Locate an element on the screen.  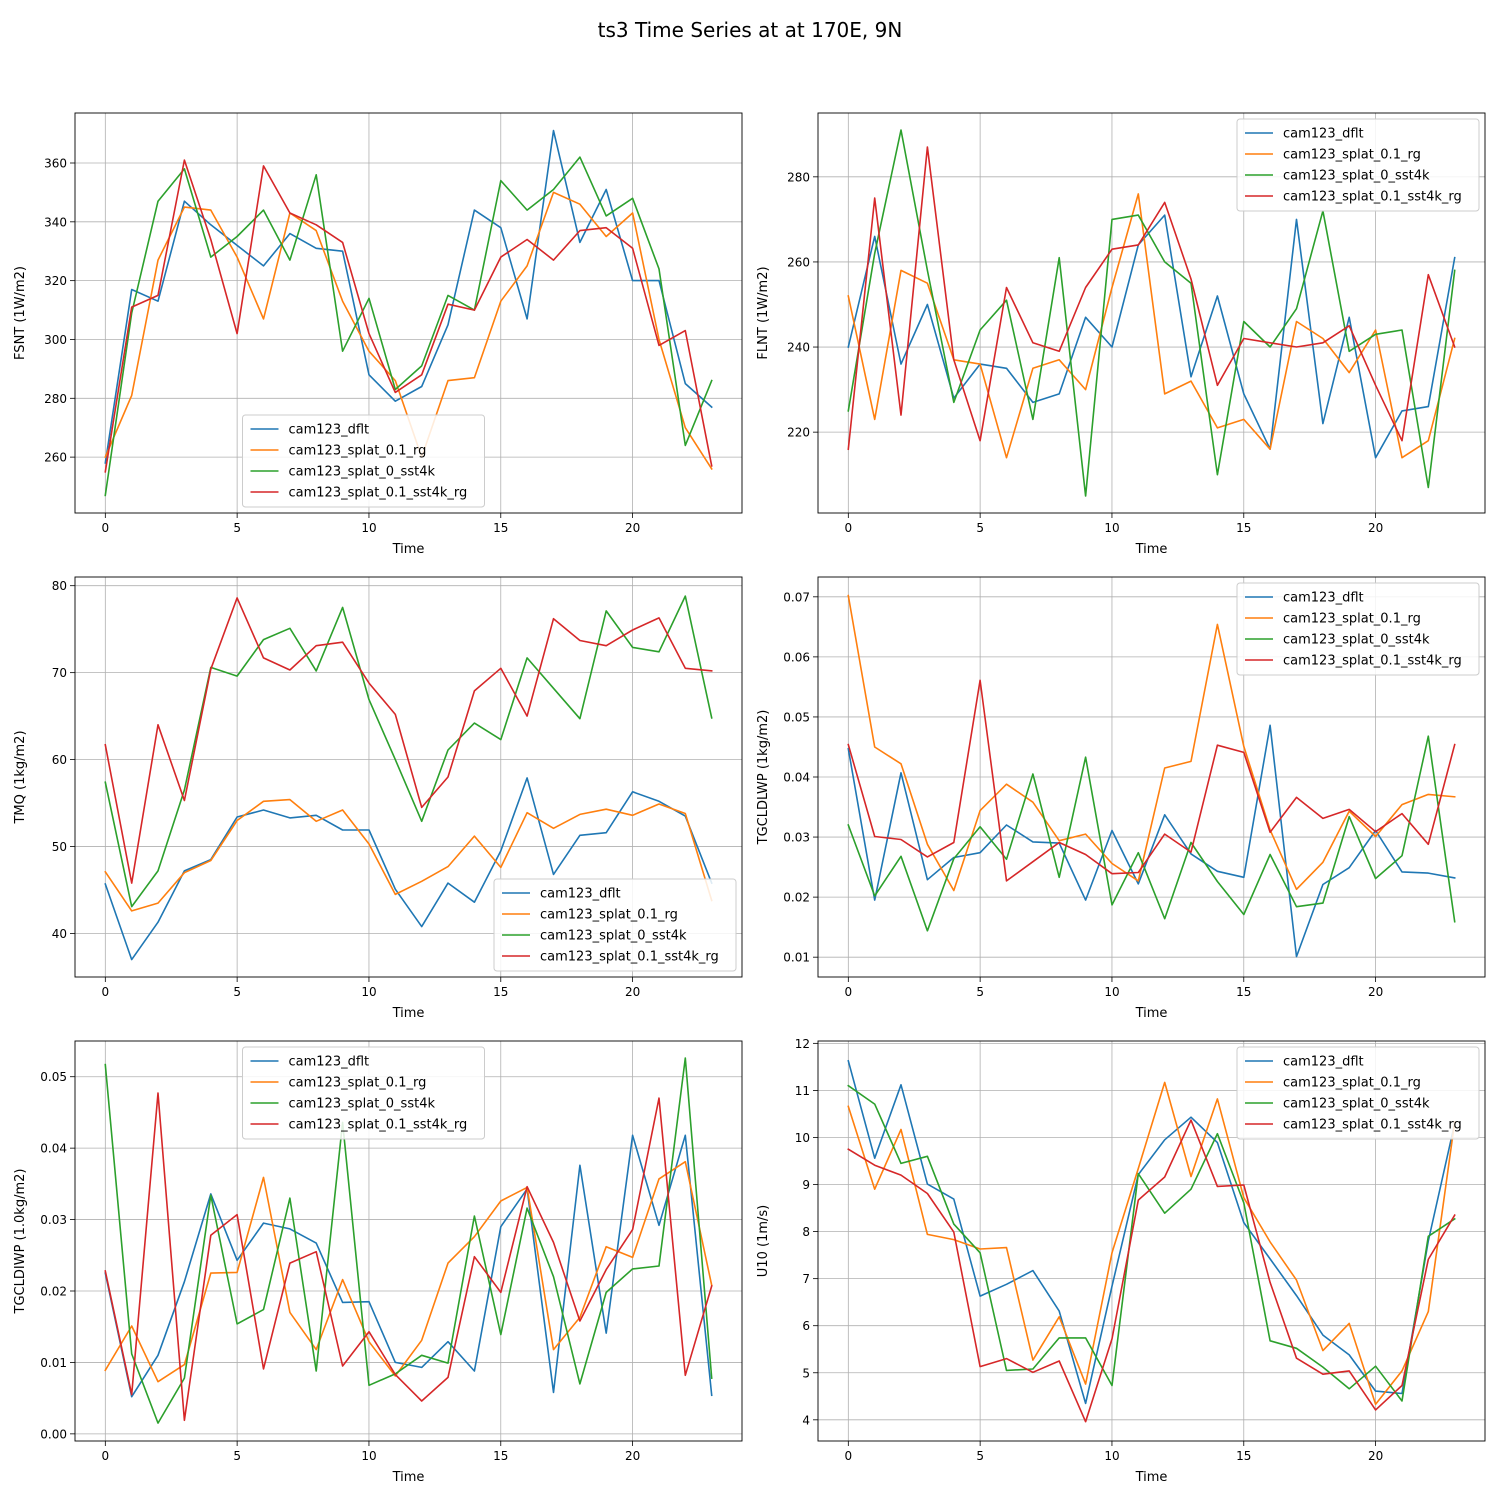
figure-suptitle: ts3 Time Series at at 170E, 9N is located at coordinates (750, 30).